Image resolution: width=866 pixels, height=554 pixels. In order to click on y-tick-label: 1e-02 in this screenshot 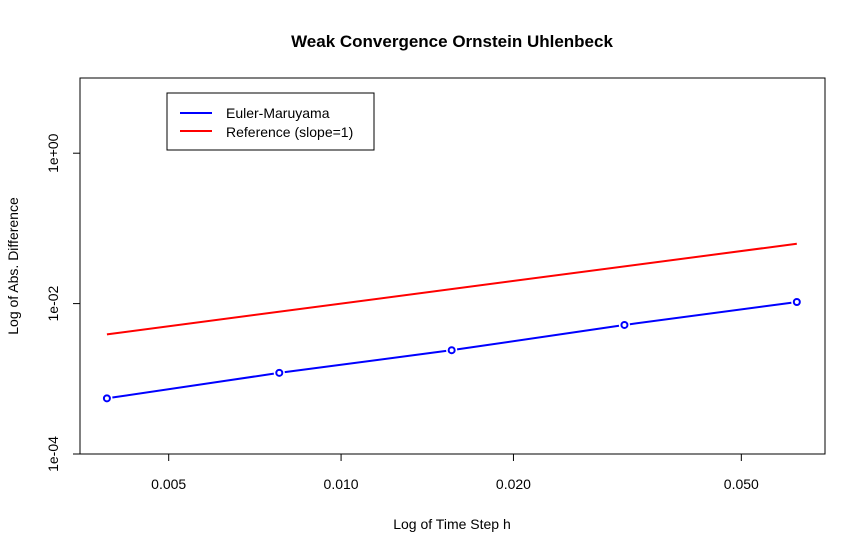, I will do `click(53, 303)`.